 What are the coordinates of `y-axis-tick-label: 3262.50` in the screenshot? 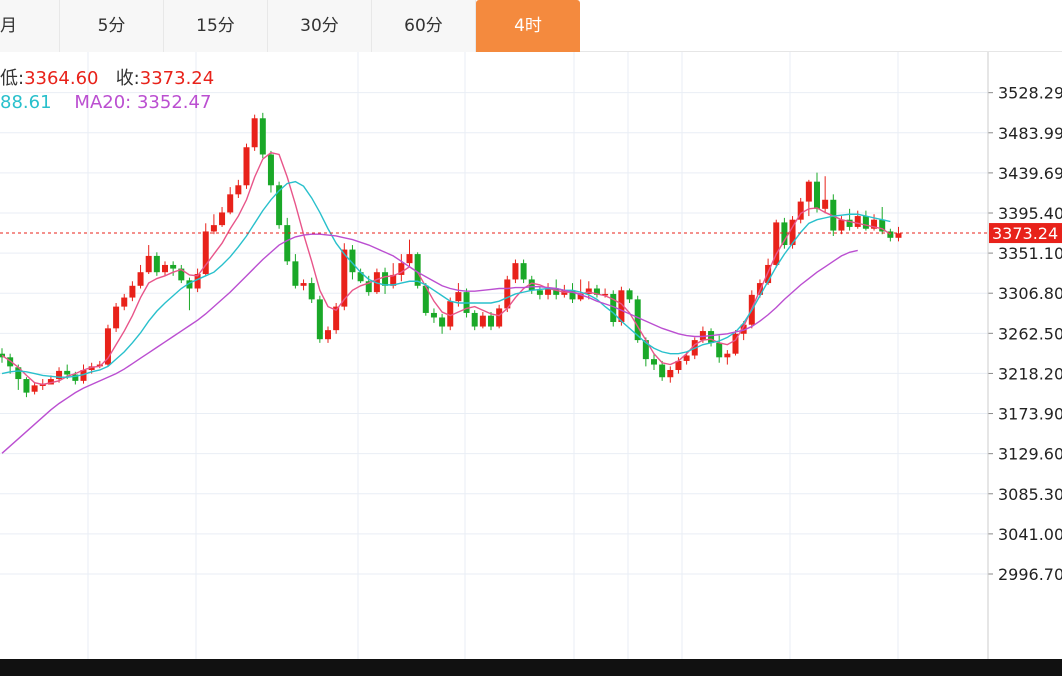 It's located at (1030, 333).